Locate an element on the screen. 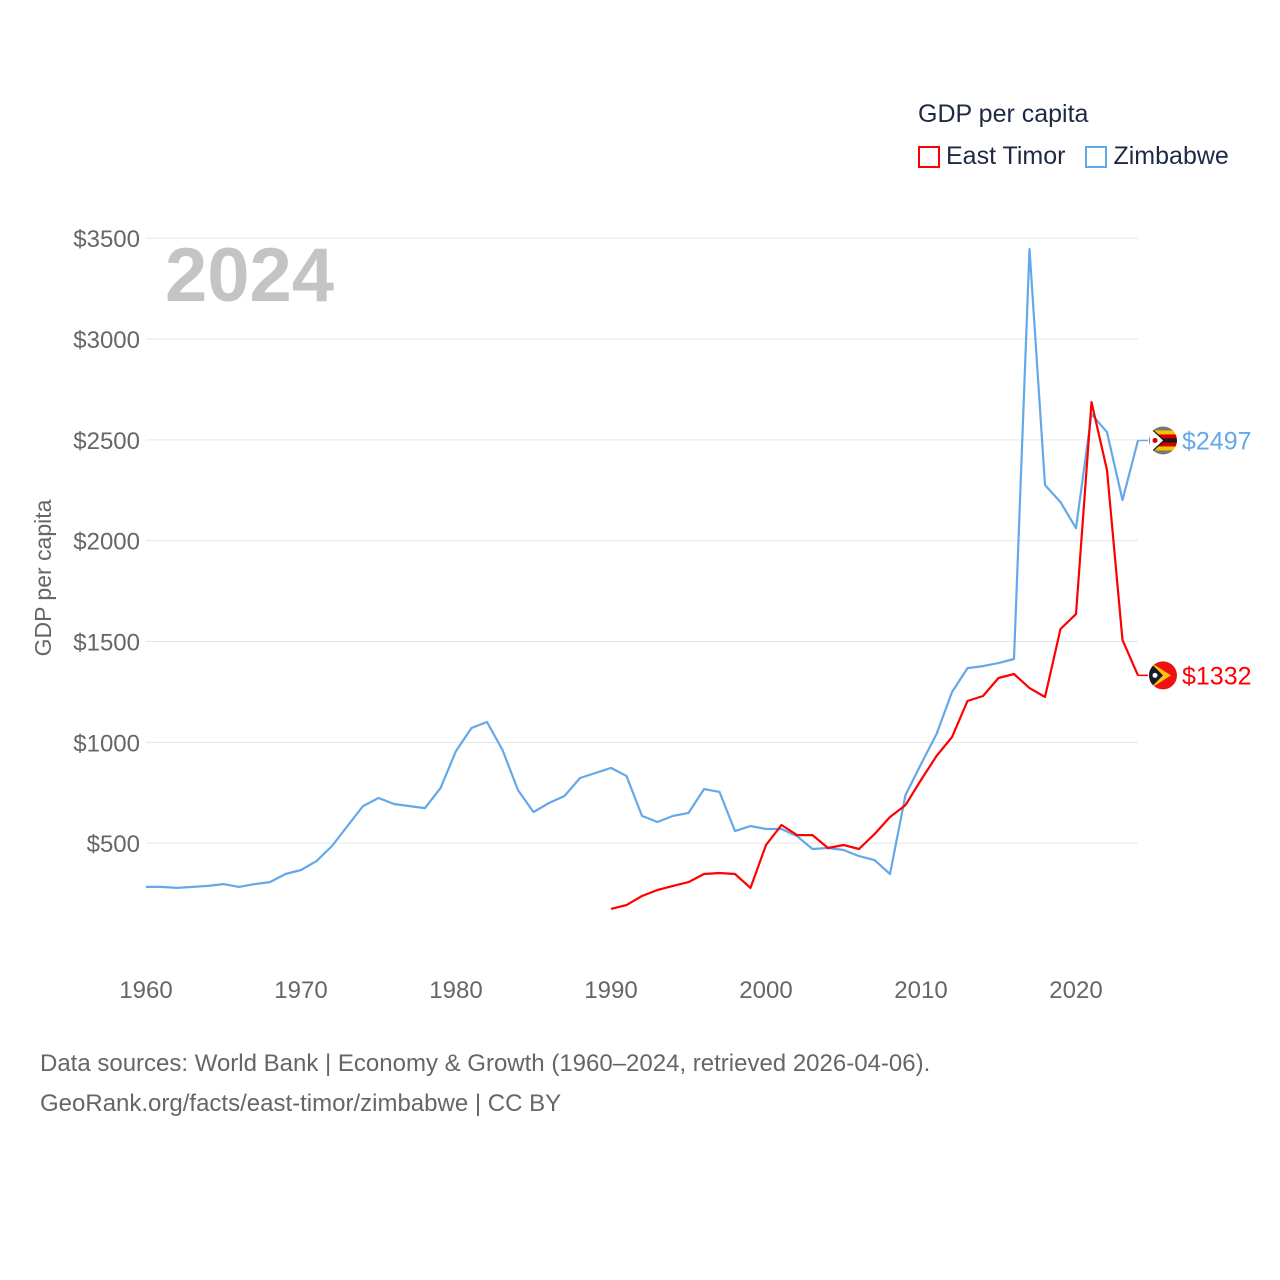 The image size is (1280, 1280). x-tick-label: 2020 is located at coordinates (1075, 990).